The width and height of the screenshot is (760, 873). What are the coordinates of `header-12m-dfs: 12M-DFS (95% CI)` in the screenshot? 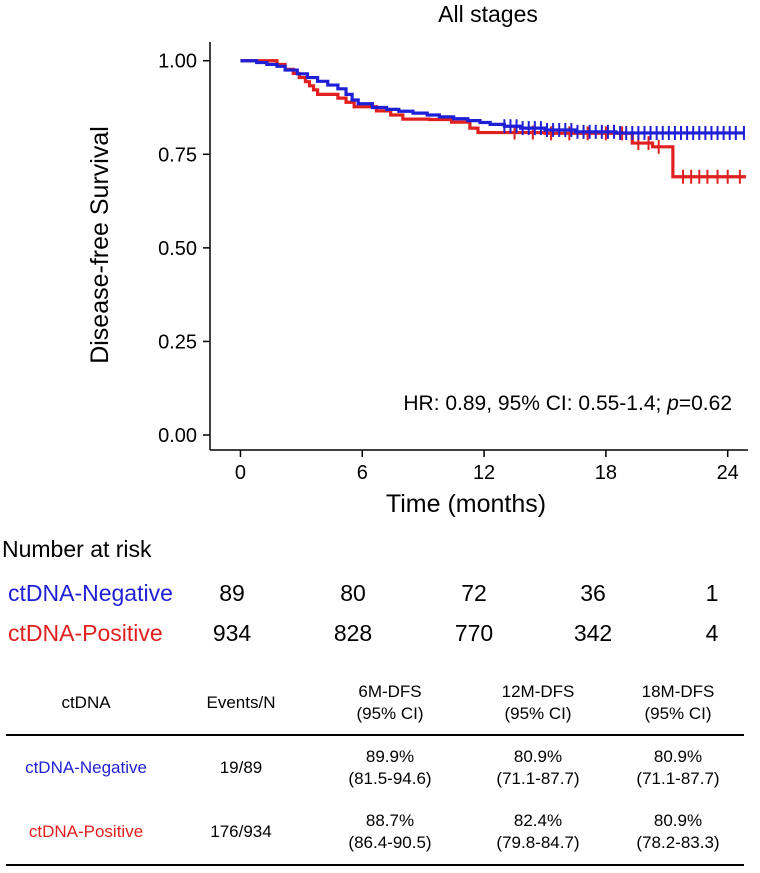 It's located at (538, 702).